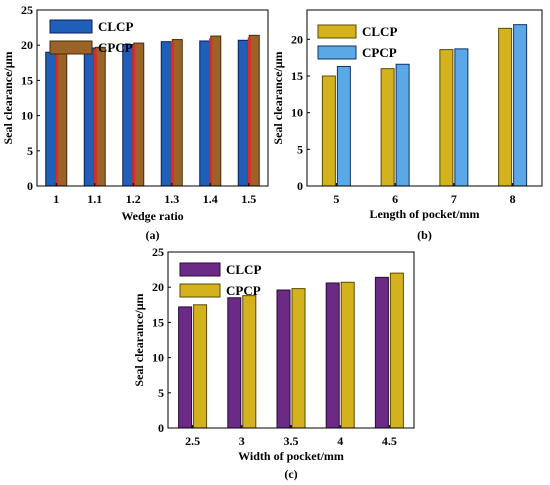 This screenshot has height=485, width=550. I want to click on x-tick-label-4: 4, so click(340, 441).